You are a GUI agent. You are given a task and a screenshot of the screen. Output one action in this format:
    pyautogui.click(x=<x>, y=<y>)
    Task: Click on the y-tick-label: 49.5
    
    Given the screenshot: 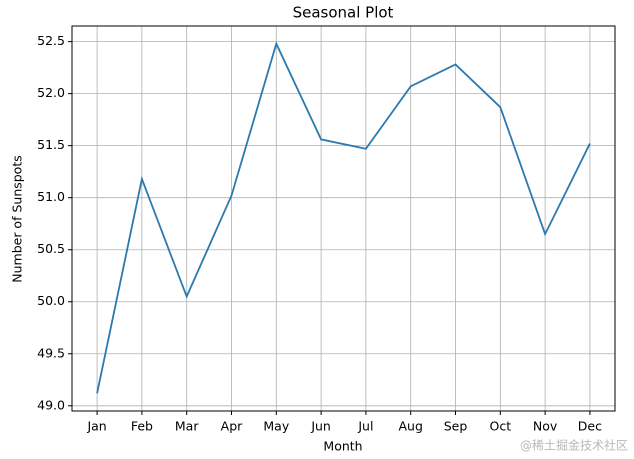 What is the action you would take?
    pyautogui.click(x=51, y=352)
    